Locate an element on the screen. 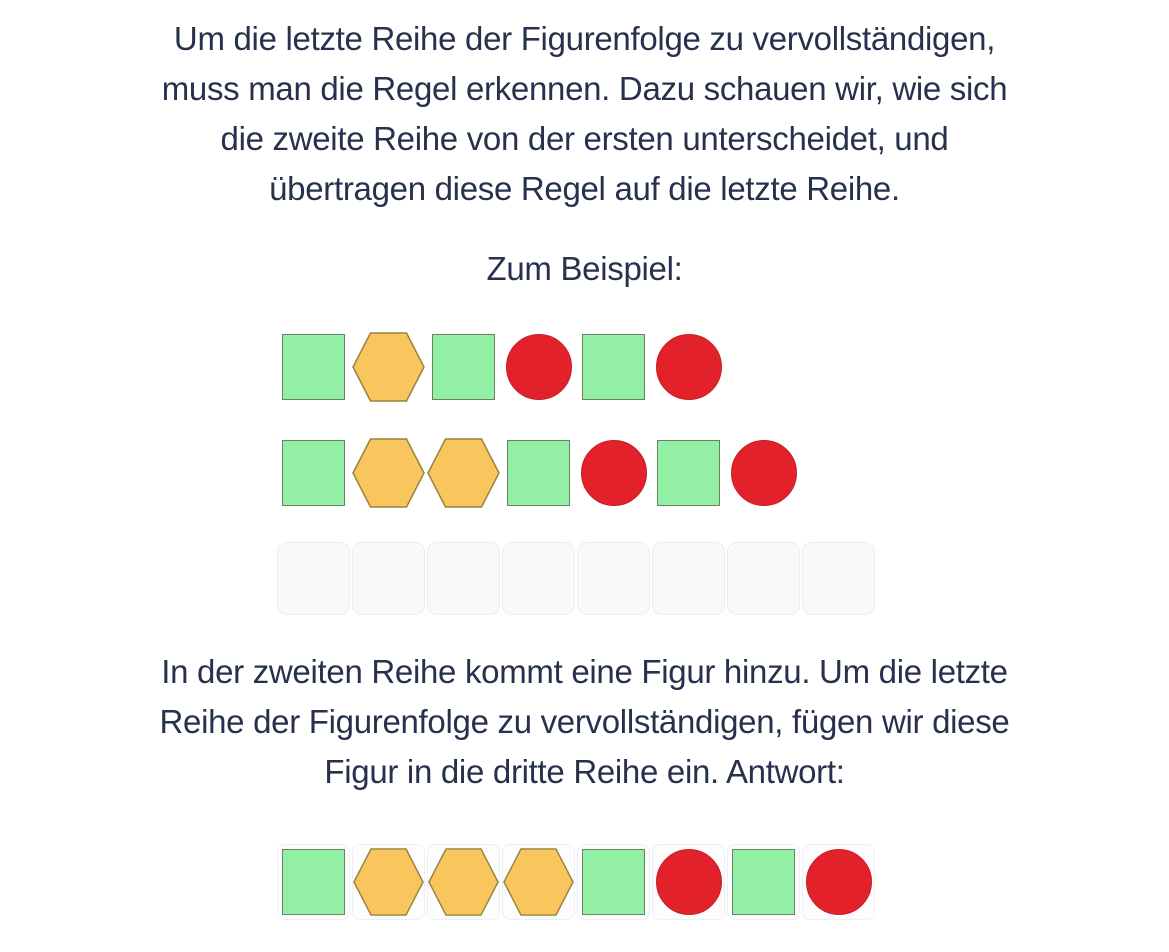 This screenshot has width=1169, height=952. example-label: Zum Beispiel: is located at coordinates (584, 268).